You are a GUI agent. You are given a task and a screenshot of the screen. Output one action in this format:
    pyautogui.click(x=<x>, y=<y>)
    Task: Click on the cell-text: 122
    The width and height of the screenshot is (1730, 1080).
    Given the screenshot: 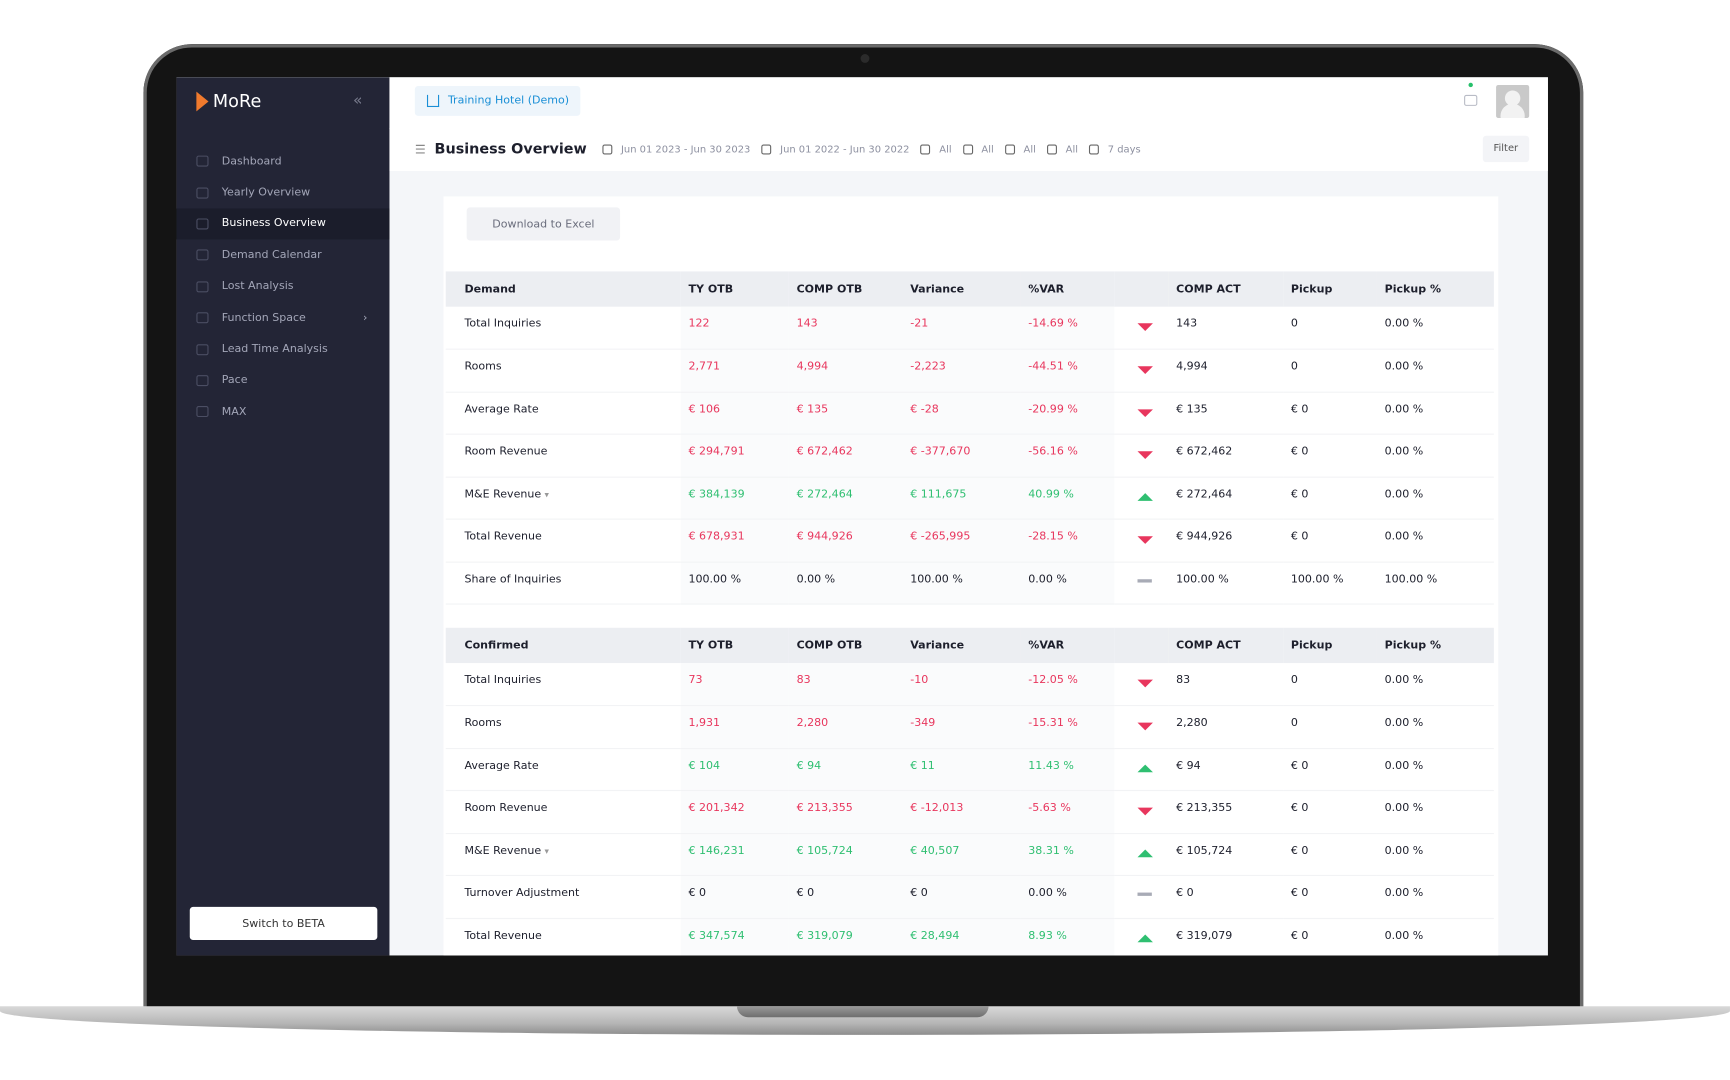 What is the action you would take?
    pyautogui.click(x=699, y=323)
    